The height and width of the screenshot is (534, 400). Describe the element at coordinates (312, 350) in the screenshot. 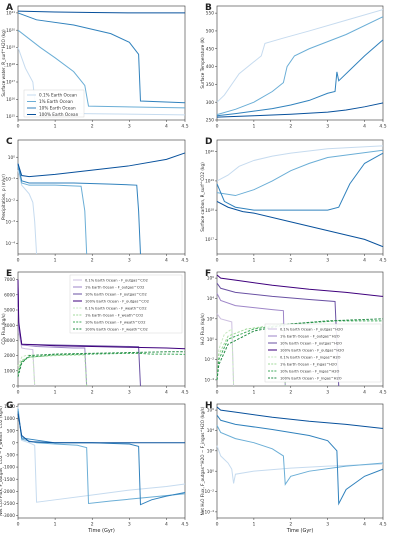

I see `legend-label: 100% Earth Ocean - F_outgas^H2O` at that location.